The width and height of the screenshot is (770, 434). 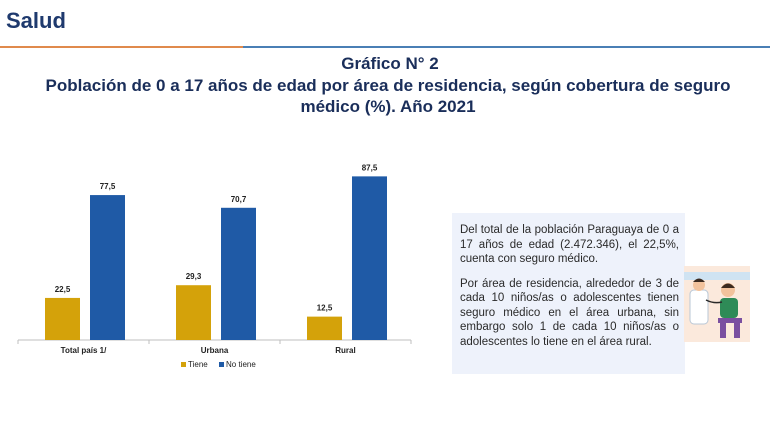 I want to click on category-label: Total país 1/, so click(x=84, y=350).